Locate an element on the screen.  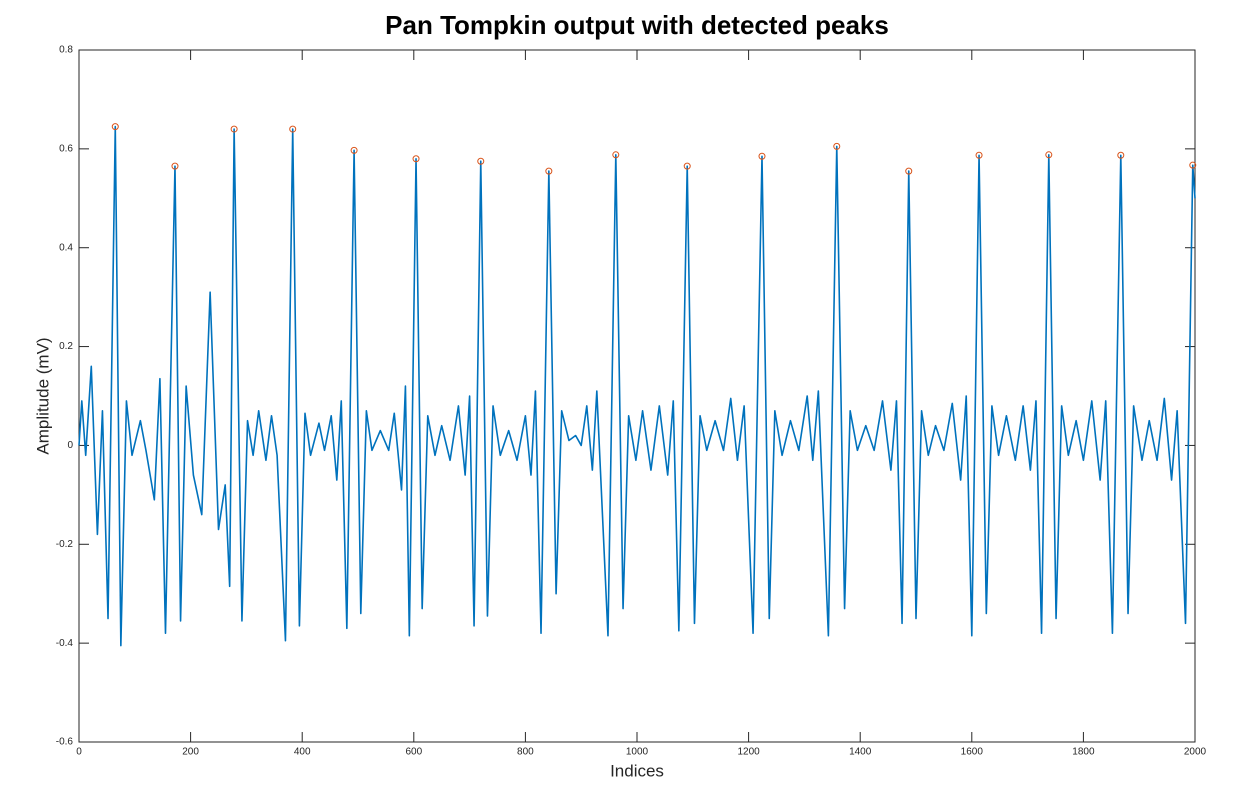
x-axis-label: Indices is located at coordinates (637, 770).